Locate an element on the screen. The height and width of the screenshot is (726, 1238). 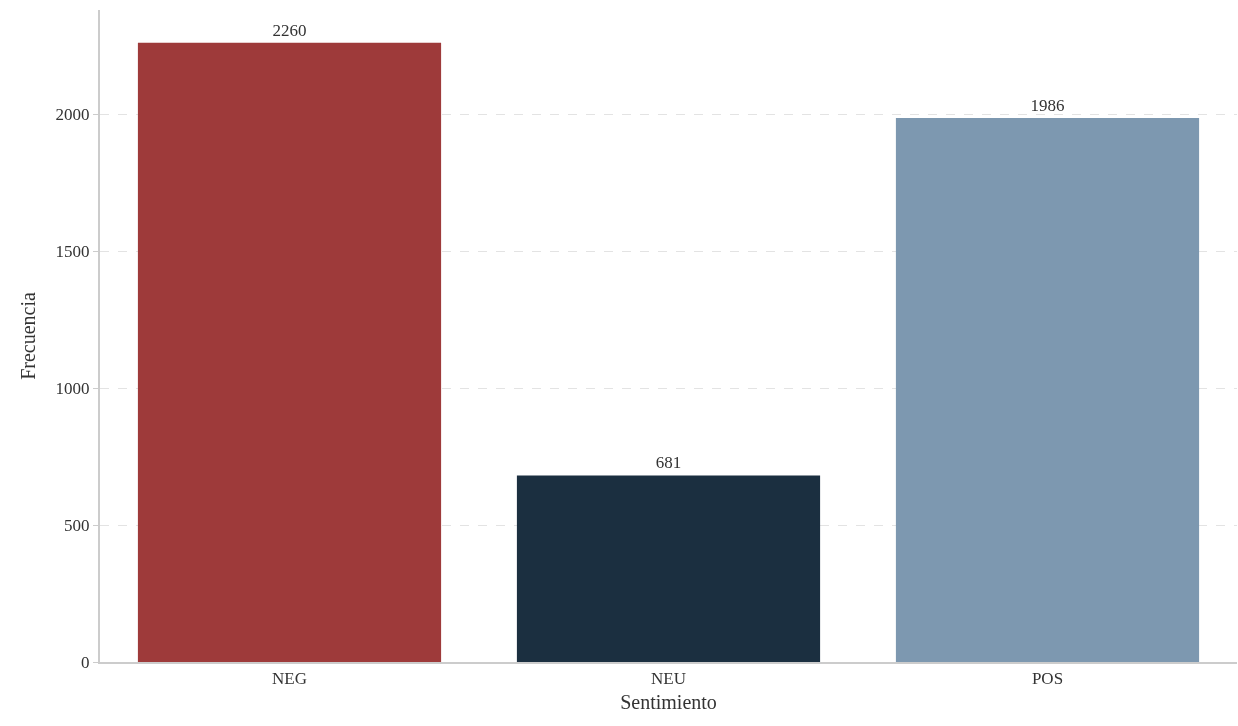
y-tick-label: 2000 is located at coordinates (72, 115).